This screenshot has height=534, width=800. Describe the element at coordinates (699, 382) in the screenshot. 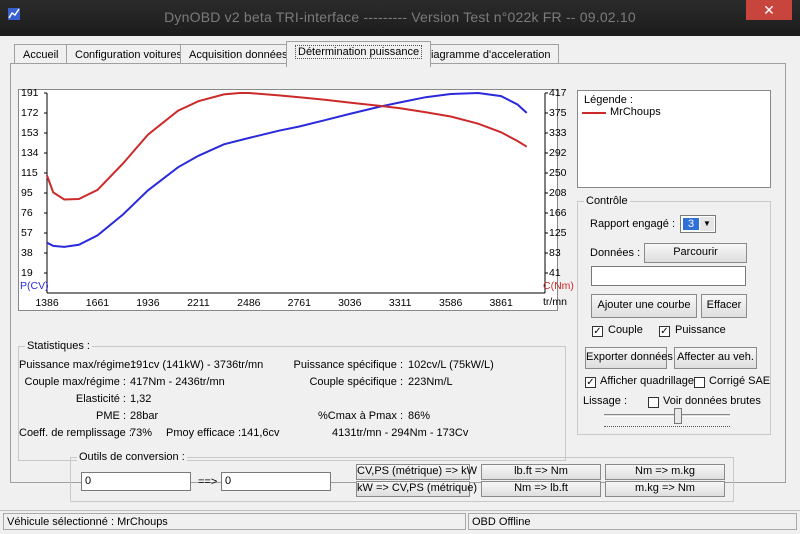

I see `sae-checkbox` at that location.